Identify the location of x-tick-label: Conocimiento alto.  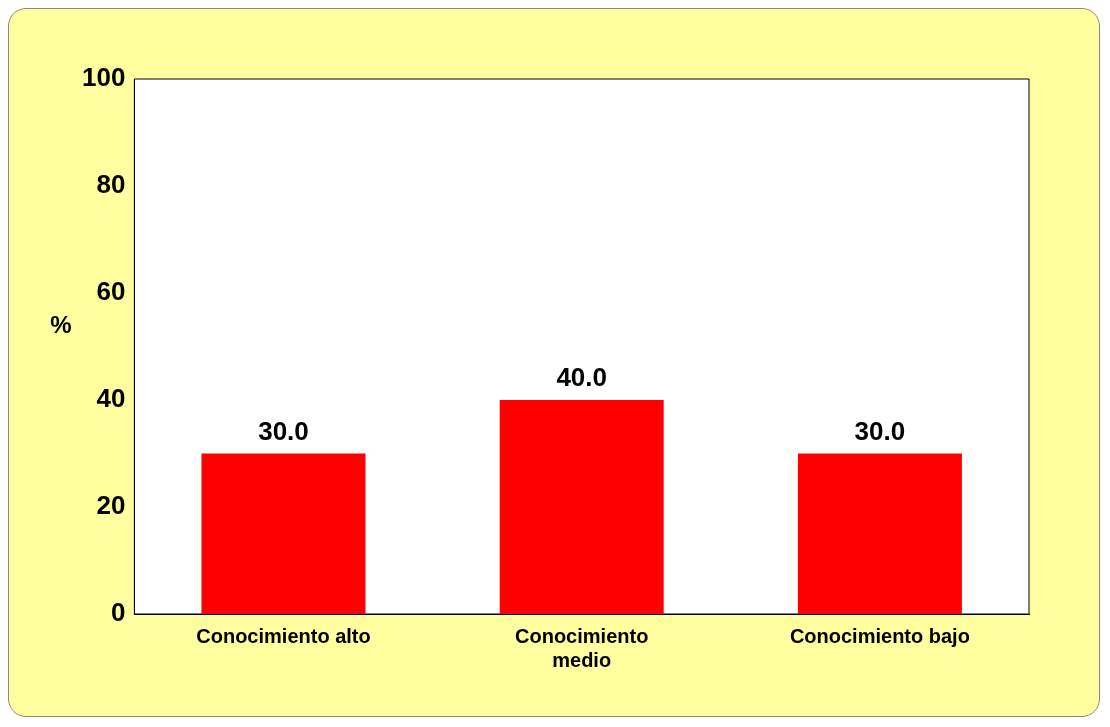
(283, 635).